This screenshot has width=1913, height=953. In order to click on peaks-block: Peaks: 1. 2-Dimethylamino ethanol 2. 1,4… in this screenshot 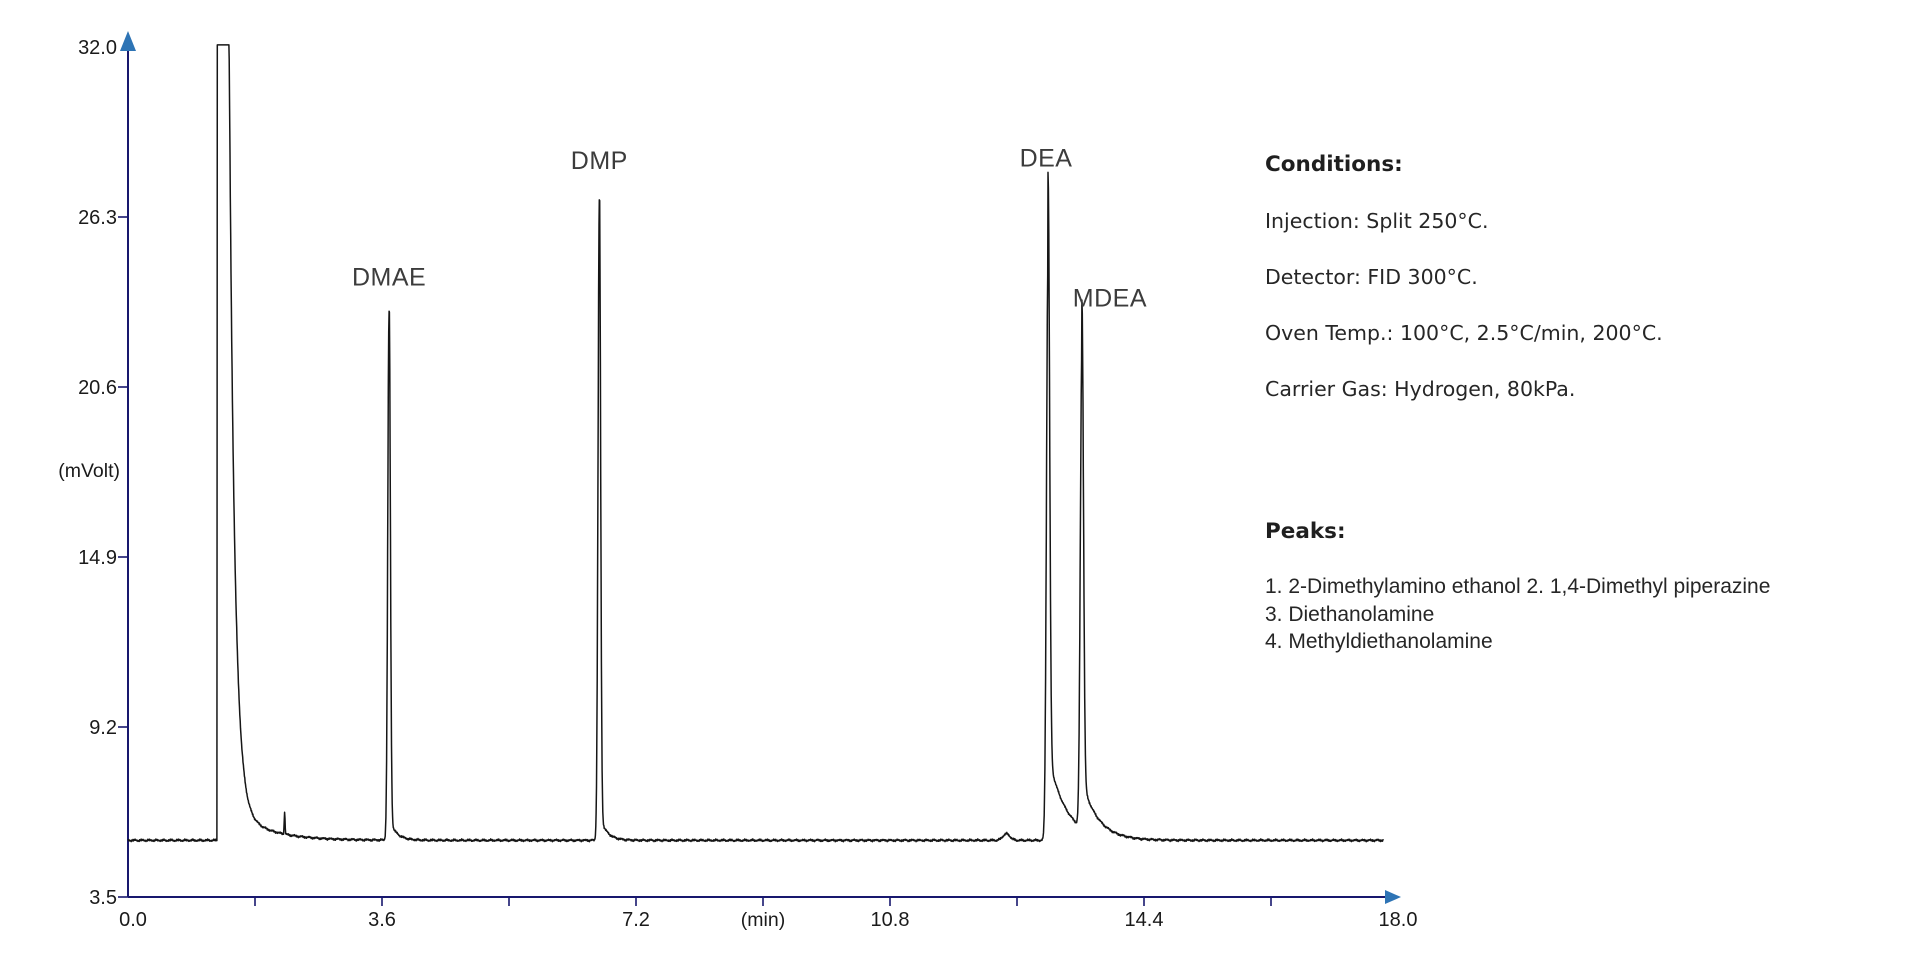, I will do `click(1589, 586)`.